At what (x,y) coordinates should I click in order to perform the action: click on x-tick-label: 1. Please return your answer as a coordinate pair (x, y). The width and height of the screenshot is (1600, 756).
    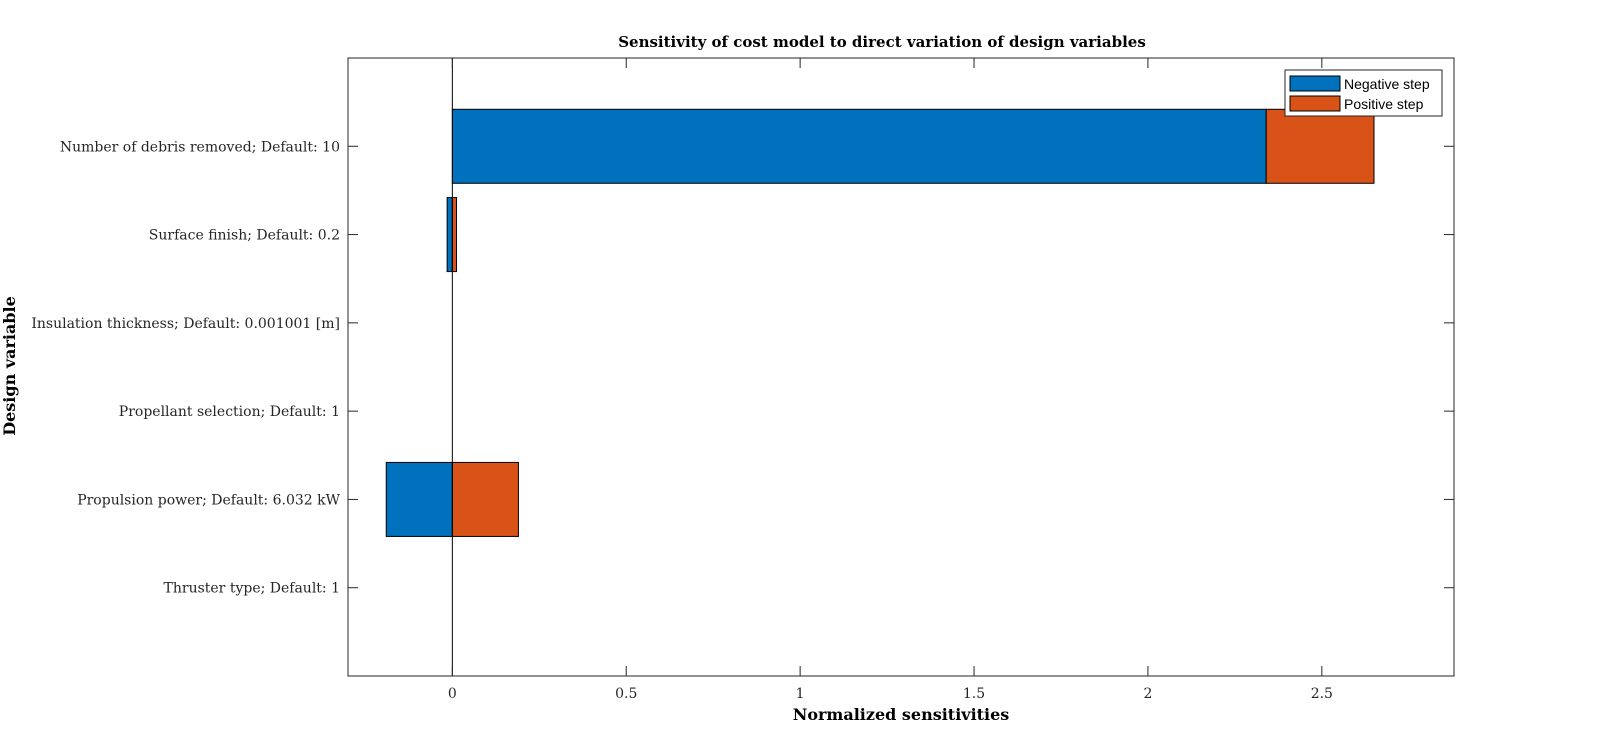
    Looking at the image, I should click on (800, 694).